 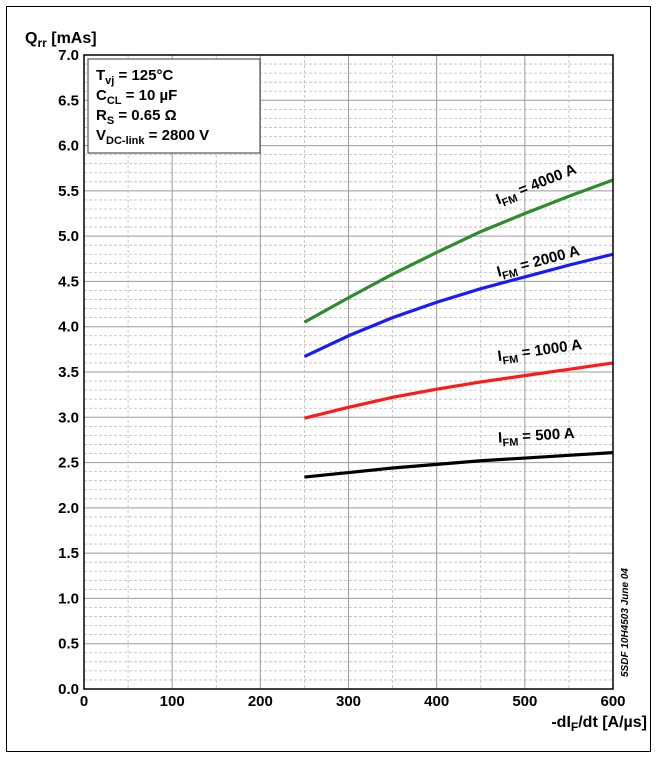 I want to click on y-tick-label: 3.5, so click(x=68, y=372).